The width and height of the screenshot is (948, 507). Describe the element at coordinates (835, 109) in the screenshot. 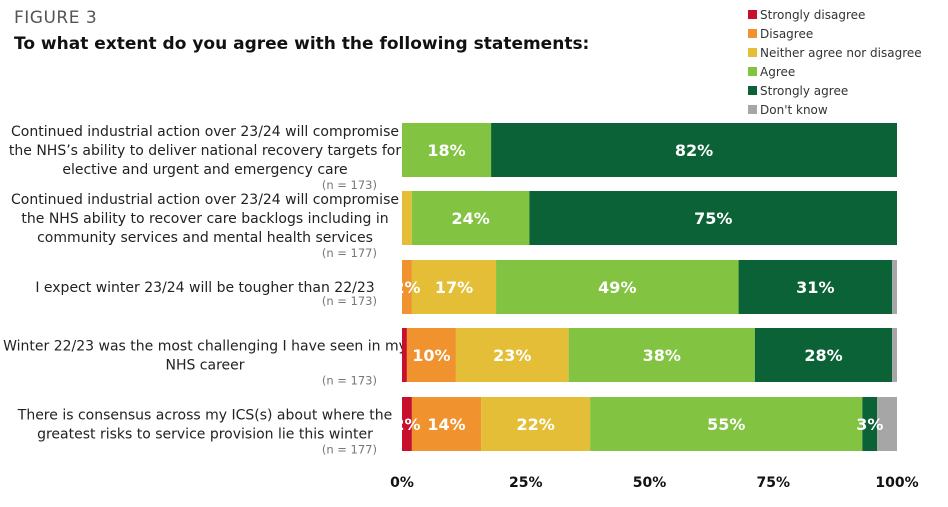

I see `legend-item: Don't know` at that location.